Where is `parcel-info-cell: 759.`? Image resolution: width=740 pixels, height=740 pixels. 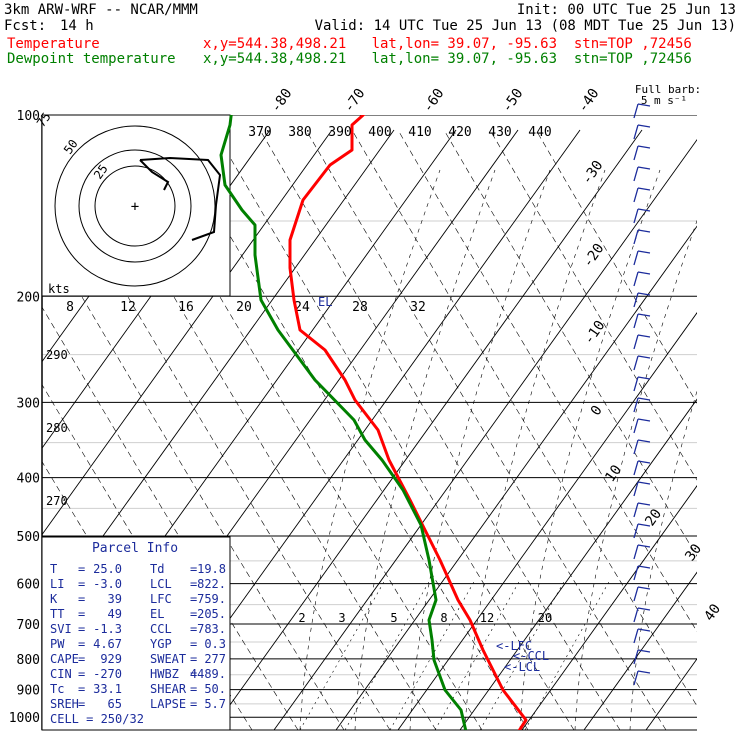
parcel-info-cell: 759. is located at coordinates (211, 599).